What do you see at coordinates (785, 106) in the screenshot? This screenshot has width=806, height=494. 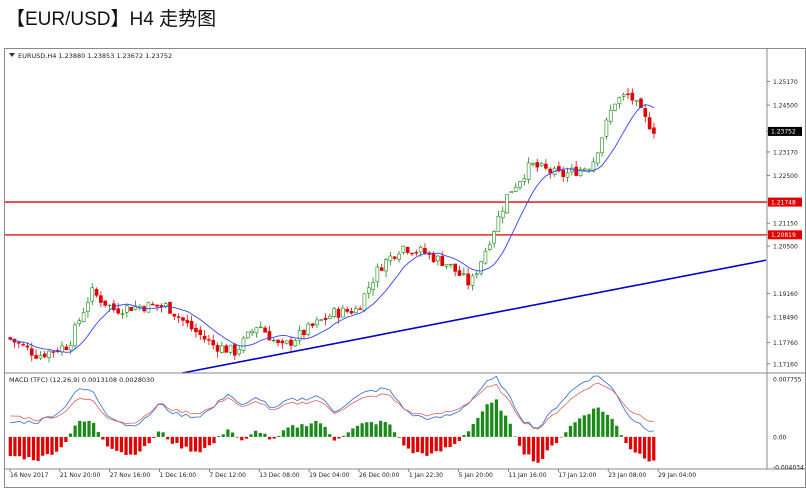 I see `price-tick-label: 1.24500` at bounding box center [785, 106].